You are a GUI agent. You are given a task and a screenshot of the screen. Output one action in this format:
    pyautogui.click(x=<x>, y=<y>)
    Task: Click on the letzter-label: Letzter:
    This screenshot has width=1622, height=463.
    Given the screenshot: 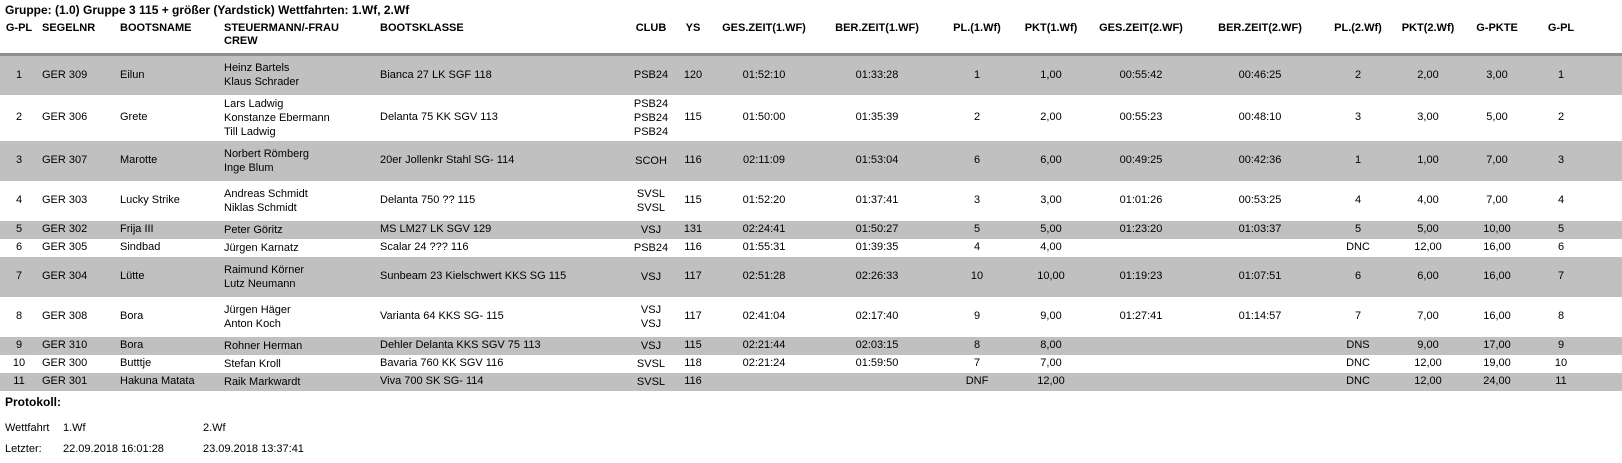 What is the action you would take?
    pyautogui.click(x=23, y=448)
    